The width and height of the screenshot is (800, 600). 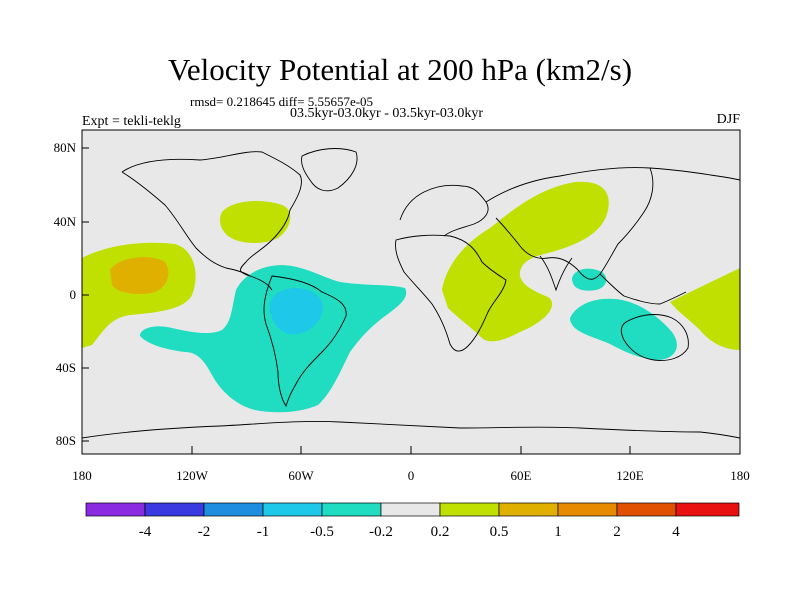 What do you see at coordinates (255, 222) in the screenshot?
I see `contour-positive-north-america` at bounding box center [255, 222].